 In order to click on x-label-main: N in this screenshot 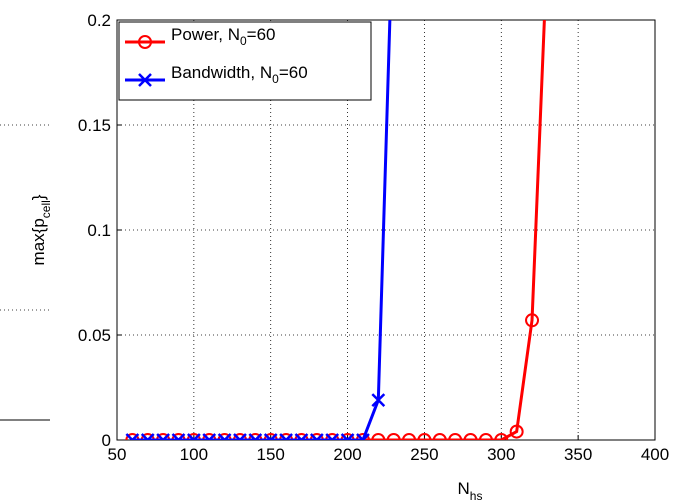, I will do `click(464, 488)`.